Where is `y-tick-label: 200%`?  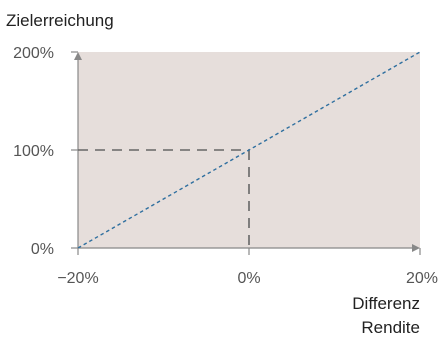 y-tick-label: 200% is located at coordinates (33, 53).